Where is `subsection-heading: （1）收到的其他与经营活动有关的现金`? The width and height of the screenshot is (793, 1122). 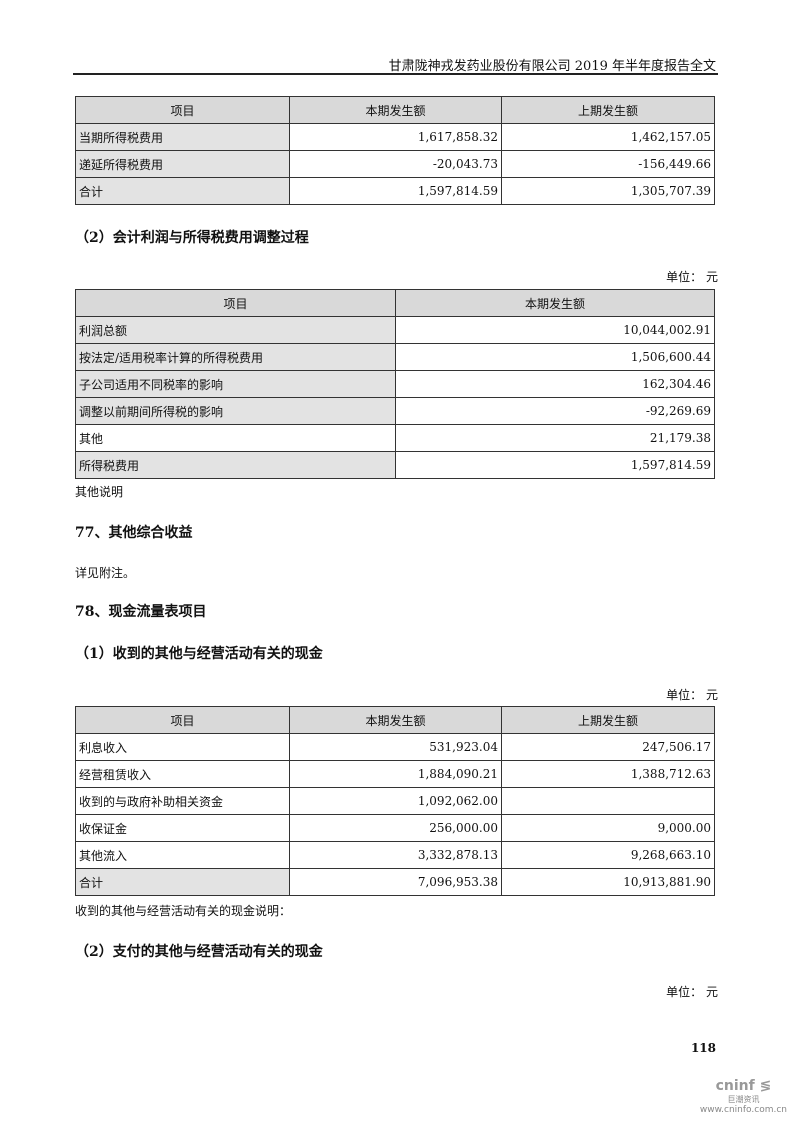
subsection-heading: （1）收到的其他与经营活动有关的现金 is located at coordinates (199, 654).